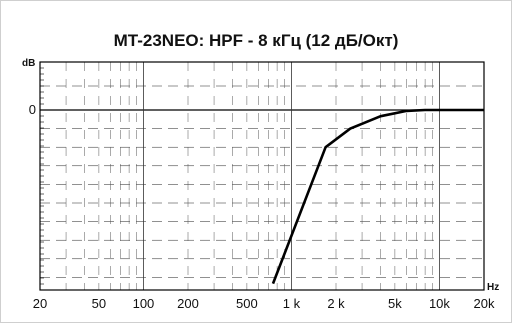  I want to click on axis-ticks, so click(42, 176).